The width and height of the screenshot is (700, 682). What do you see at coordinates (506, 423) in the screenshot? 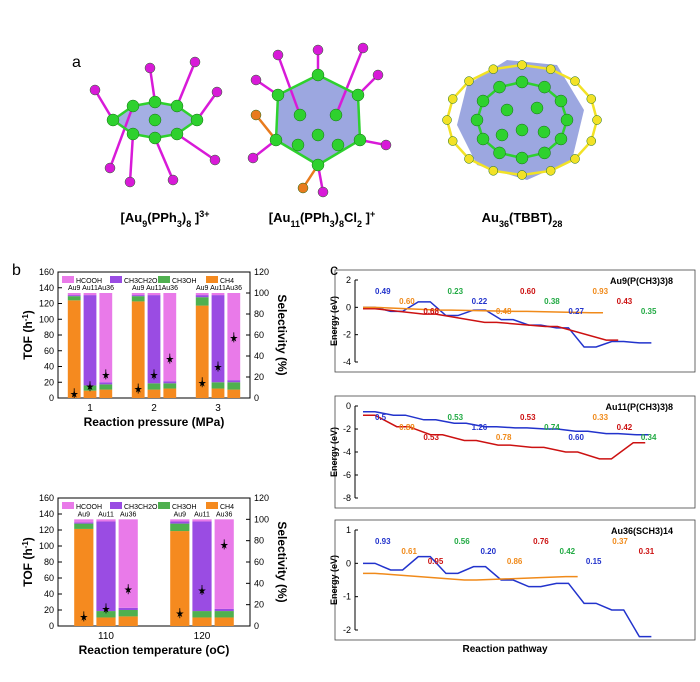
I see `profile-au11-energy-path` at bounding box center [506, 423].